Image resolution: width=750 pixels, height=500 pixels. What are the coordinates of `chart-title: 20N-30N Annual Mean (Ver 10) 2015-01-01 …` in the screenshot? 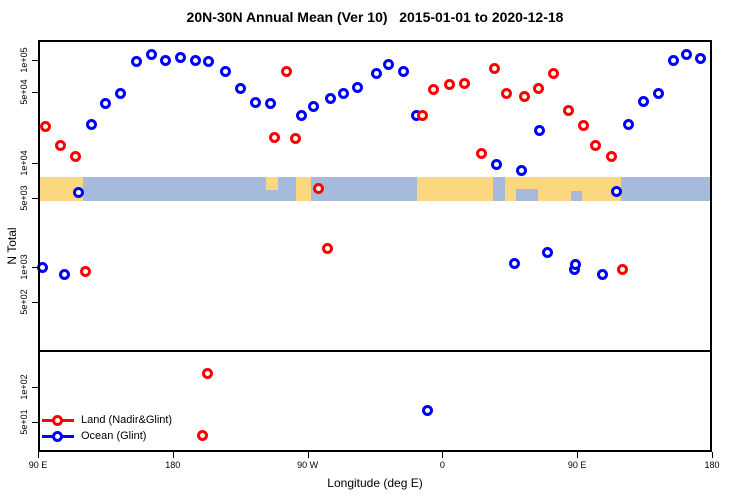 It's located at (375, 17).